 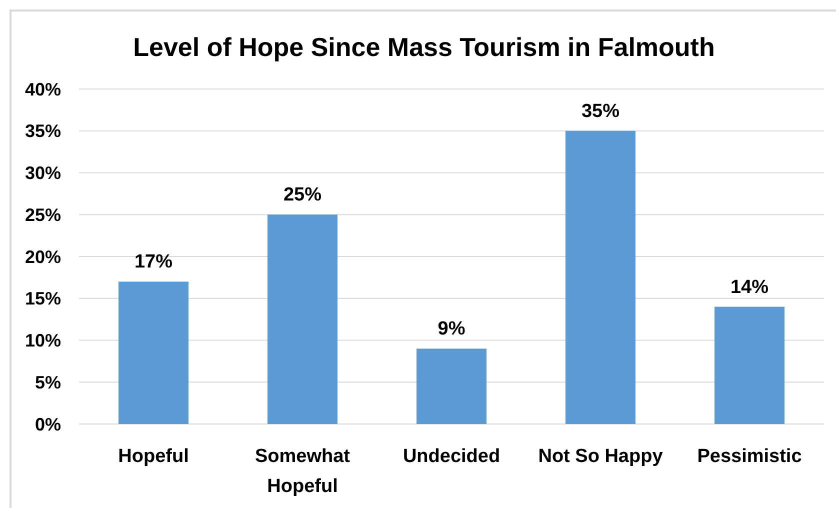 What do you see at coordinates (302, 195) in the screenshot?
I see `data-label: 25%` at bounding box center [302, 195].